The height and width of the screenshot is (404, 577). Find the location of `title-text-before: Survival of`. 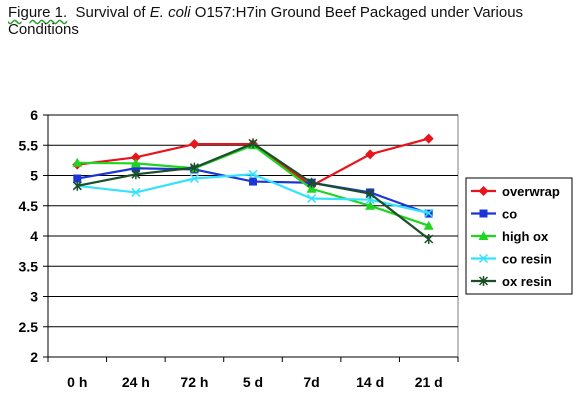

title-text-before: Survival of is located at coordinates (110, 12).